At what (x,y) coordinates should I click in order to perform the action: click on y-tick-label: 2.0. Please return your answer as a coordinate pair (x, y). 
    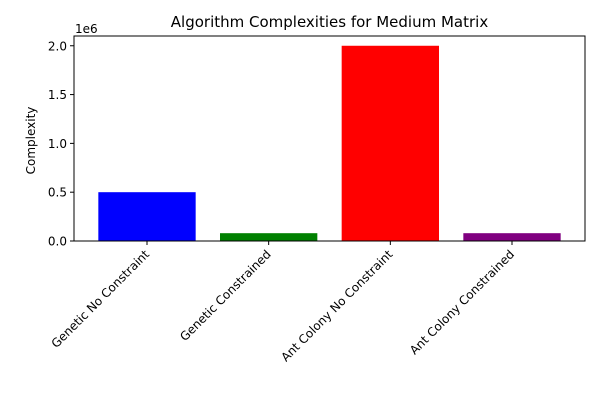
    Looking at the image, I should click on (57, 46).